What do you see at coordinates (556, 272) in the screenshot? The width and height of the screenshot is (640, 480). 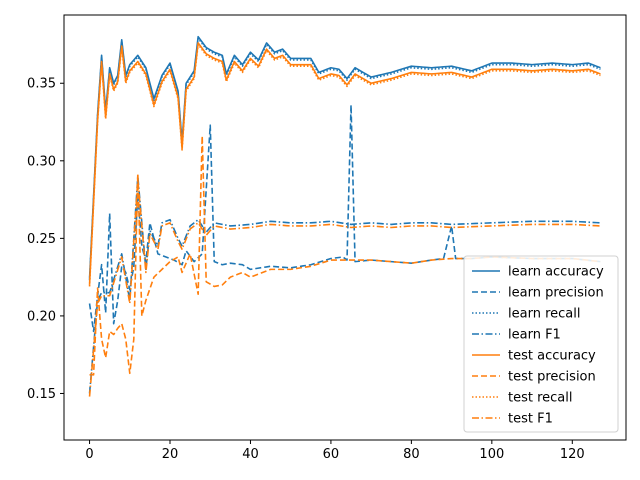 I see `legend-label-learn-accuracy: learn accuracy` at bounding box center [556, 272].